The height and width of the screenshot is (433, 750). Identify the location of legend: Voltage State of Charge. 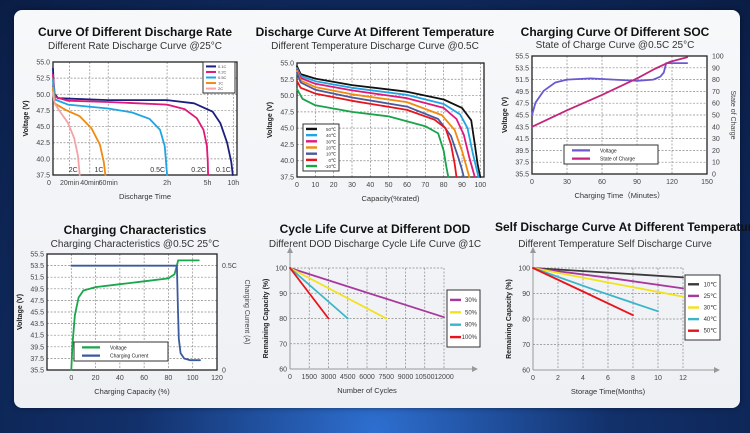
(611, 154).